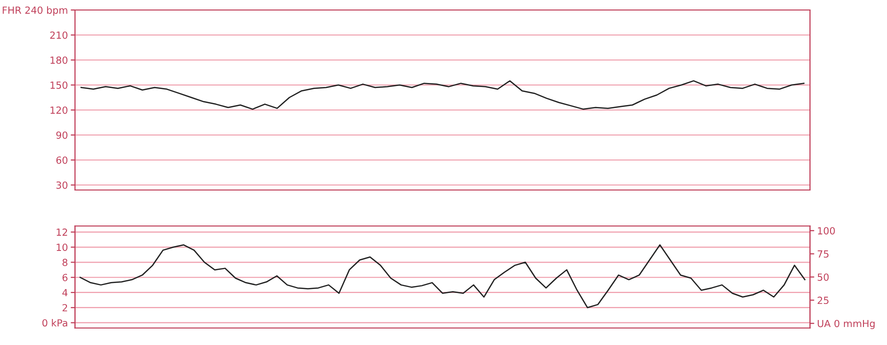  What do you see at coordinates (62, 247) in the screenshot?
I see `y-tick-label: 10` at bounding box center [62, 247].